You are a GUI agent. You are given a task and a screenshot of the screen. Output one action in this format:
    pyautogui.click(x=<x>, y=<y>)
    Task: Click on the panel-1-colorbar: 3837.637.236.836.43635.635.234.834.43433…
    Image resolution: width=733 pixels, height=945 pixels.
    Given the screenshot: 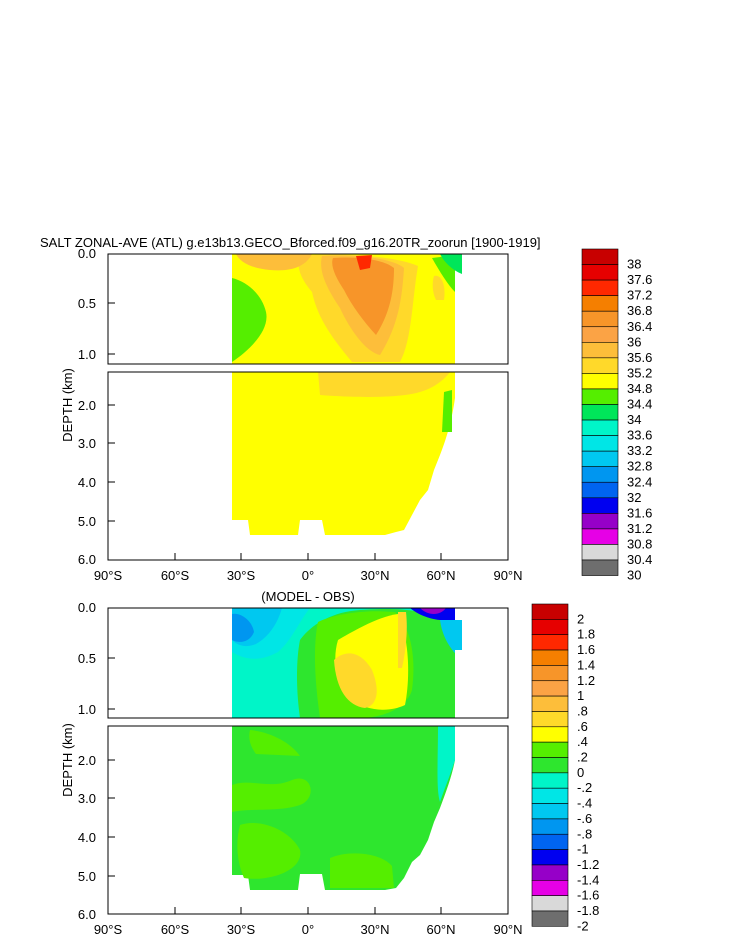 What is the action you would take?
    pyautogui.click(x=616, y=415)
    